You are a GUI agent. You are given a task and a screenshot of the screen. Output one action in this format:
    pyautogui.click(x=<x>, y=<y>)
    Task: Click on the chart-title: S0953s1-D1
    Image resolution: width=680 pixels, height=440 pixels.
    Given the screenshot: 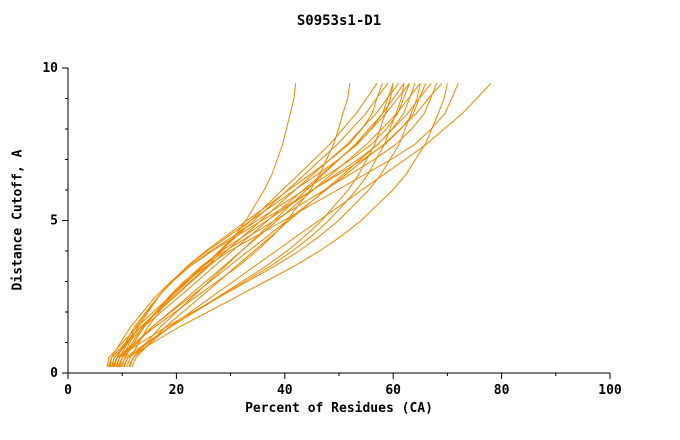 What is the action you would take?
    pyautogui.click(x=339, y=21)
    